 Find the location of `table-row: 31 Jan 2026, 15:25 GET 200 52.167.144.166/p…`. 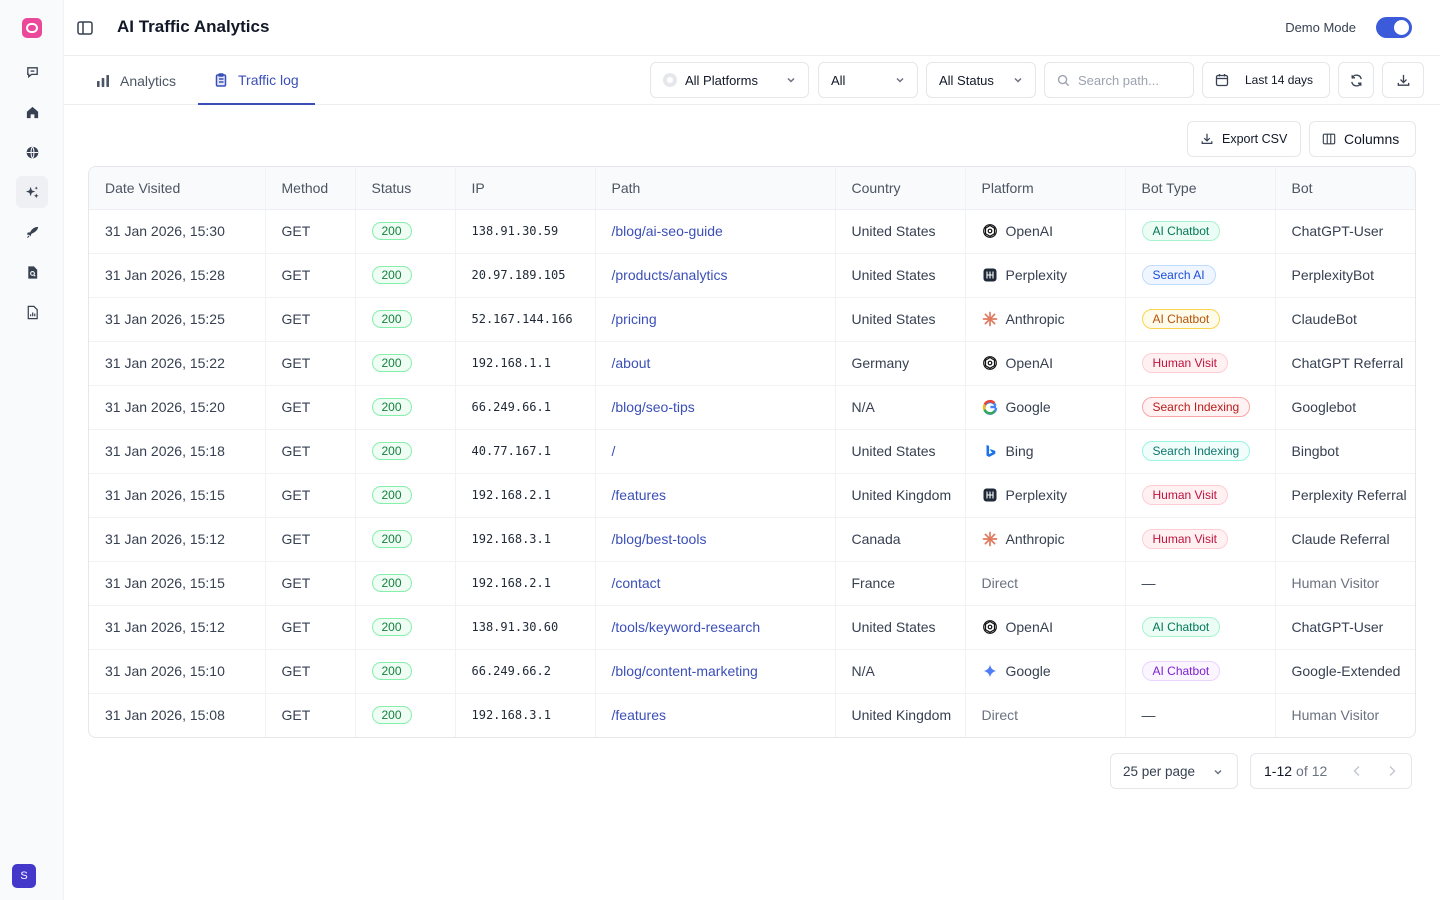

table-row: 31 Jan 2026, 15:25 GET 200 52.167.144.166/p… is located at coordinates (752, 319).